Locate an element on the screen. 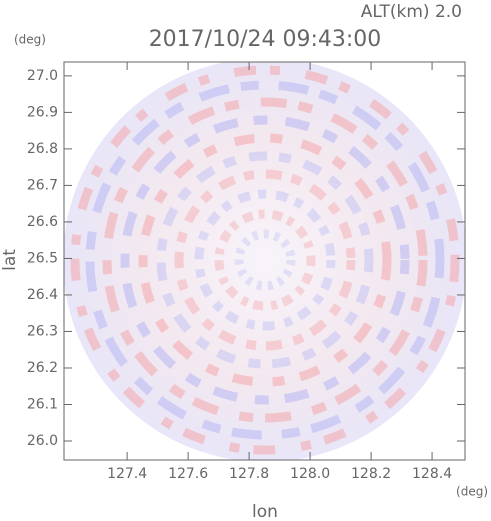  chart-title: 2017/10/24 09:43:00 is located at coordinates (265, 39).